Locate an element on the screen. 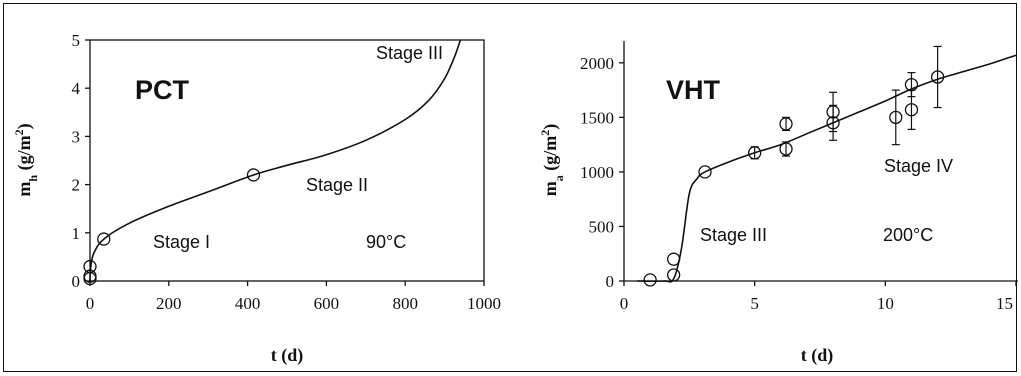 This screenshot has width=1021, height=376. vht-y-tick-label: 2000 is located at coordinates (597, 63).